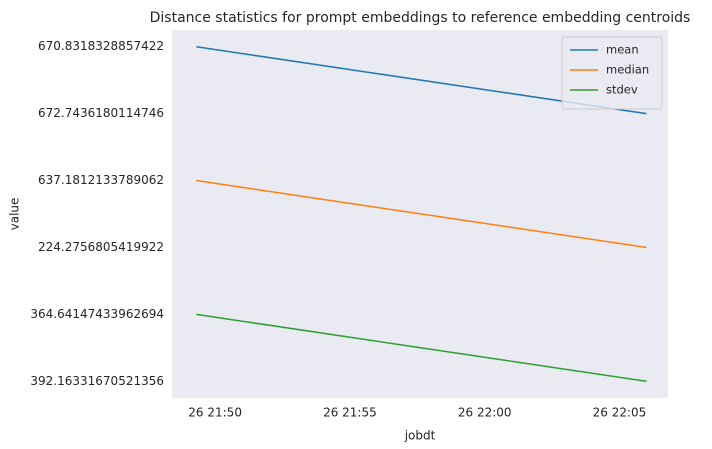 Image resolution: width=712 pixels, height=449 pixels. Describe the element at coordinates (215, 413) in the screenshot. I see `x-tick-label: 26 21:50` at that location.